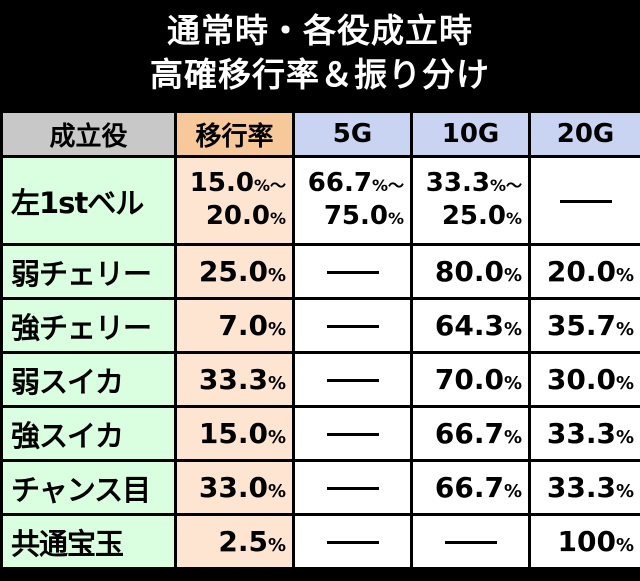  Describe the element at coordinates (89, 326) in the screenshot. I see `role-name: 強チェリー` at that location.